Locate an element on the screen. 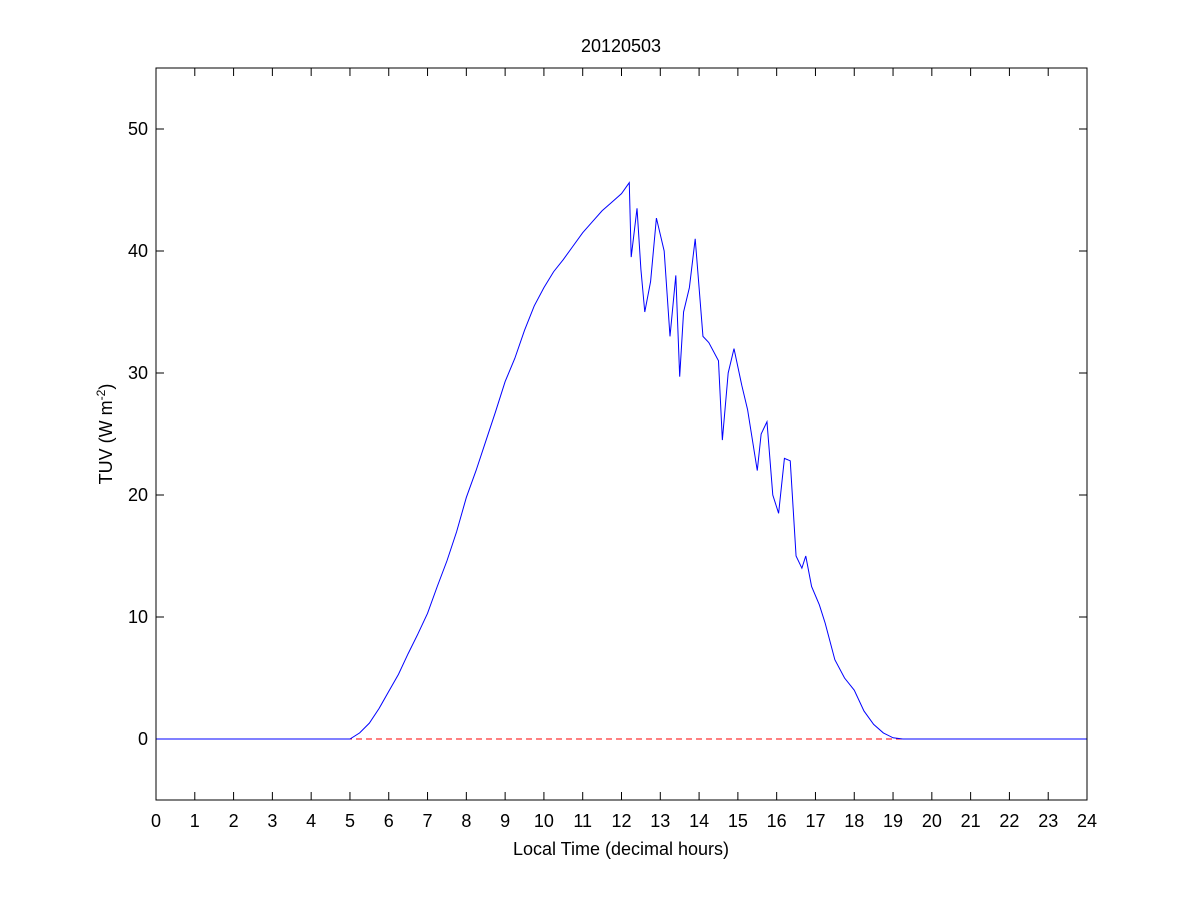  x-tick-label: 19 is located at coordinates (893, 821).